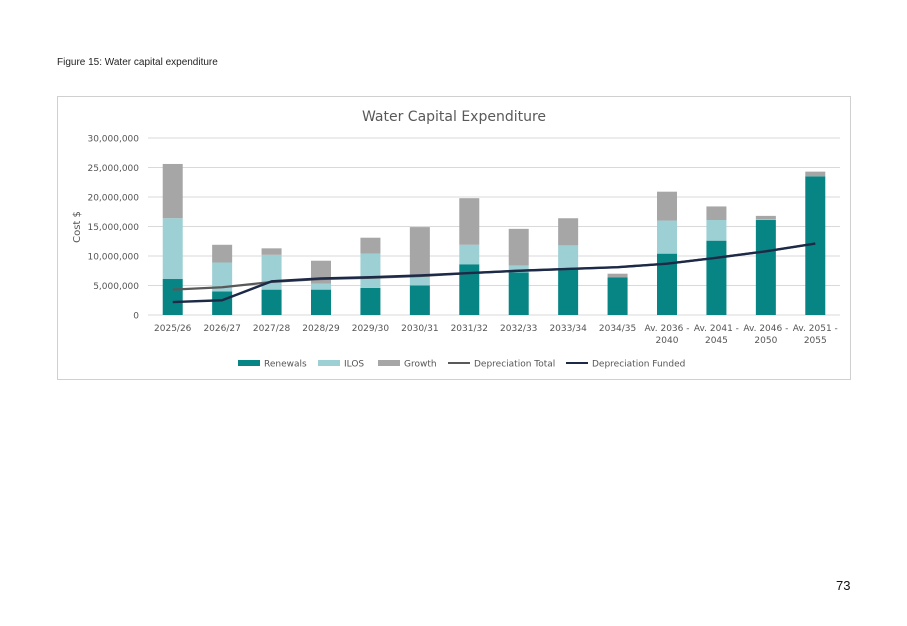 This screenshot has width=907, height=626. What do you see at coordinates (321, 329) in the screenshot?
I see `x-tick-label: 2028/29` at bounding box center [321, 329].